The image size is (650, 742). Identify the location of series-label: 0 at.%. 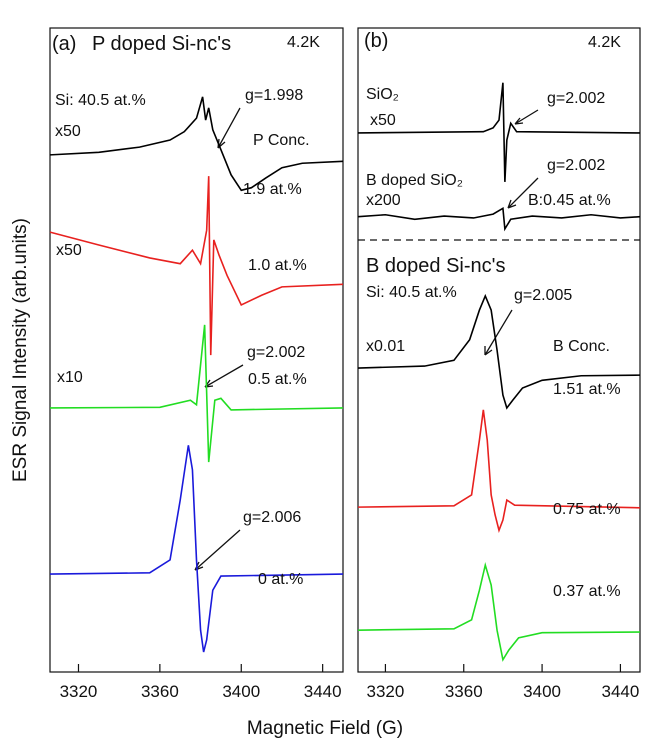
(280, 579).